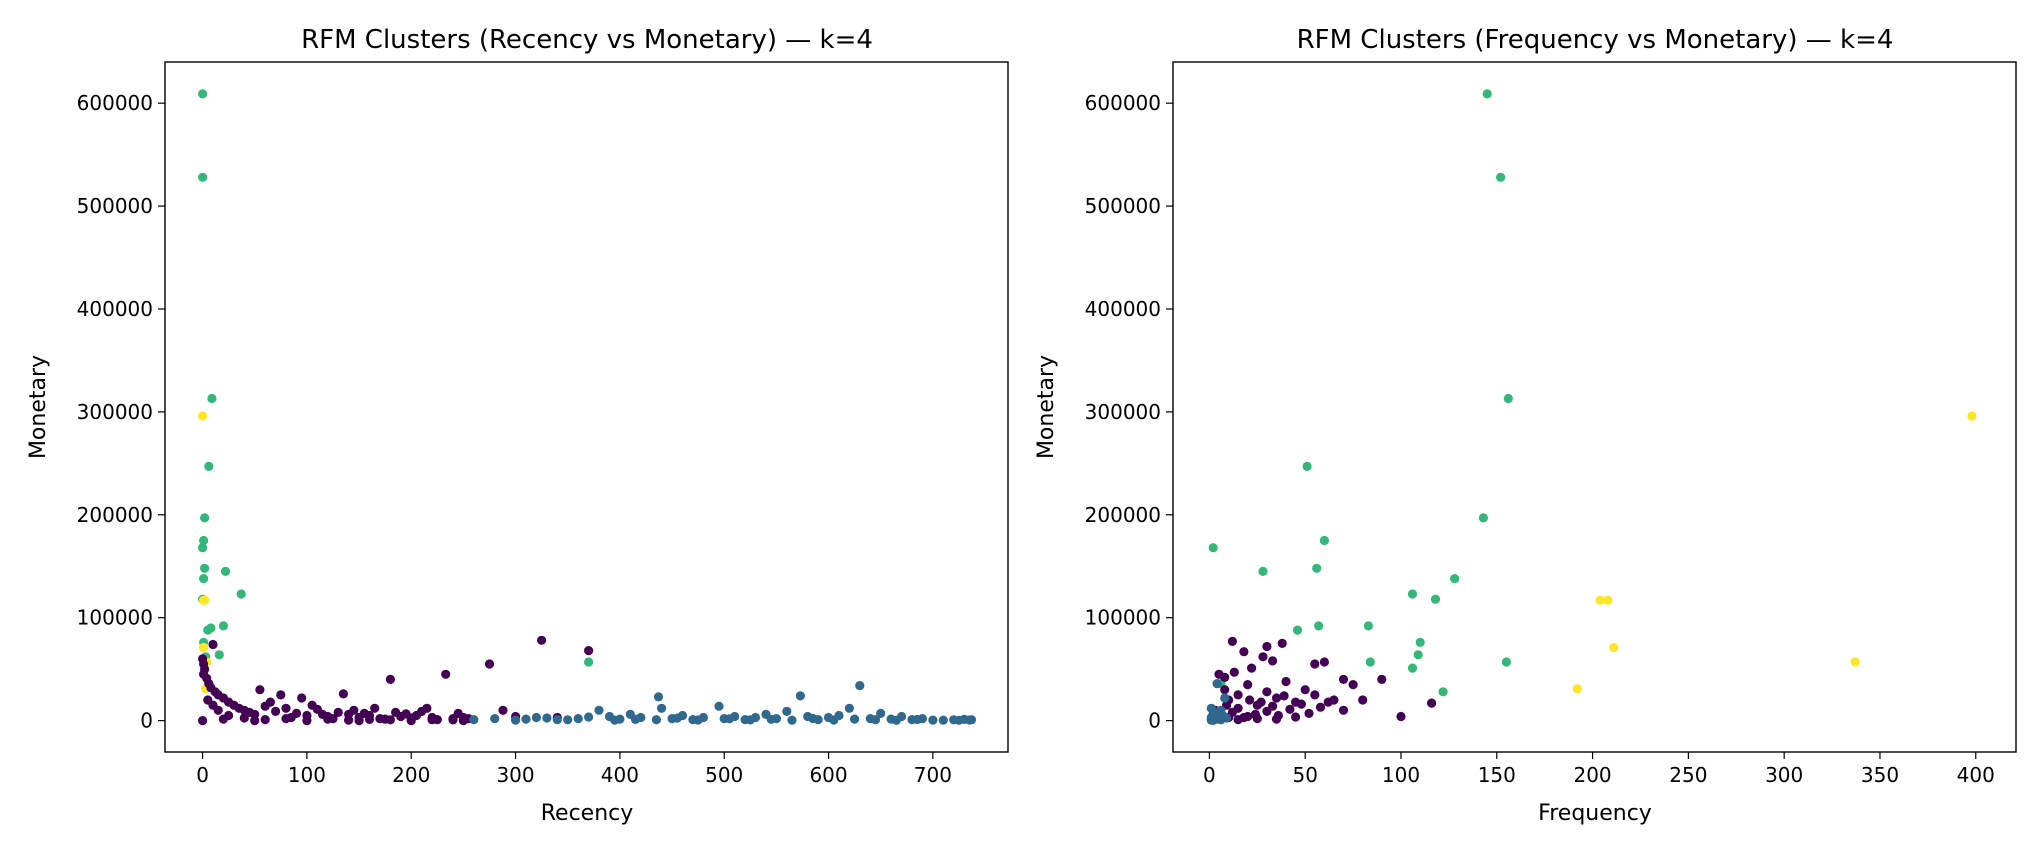 The height and width of the screenshot is (850, 2040). What do you see at coordinates (1123, 515) in the screenshot?
I see `y-tick-label: 200000` at bounding box center [1123, 515].